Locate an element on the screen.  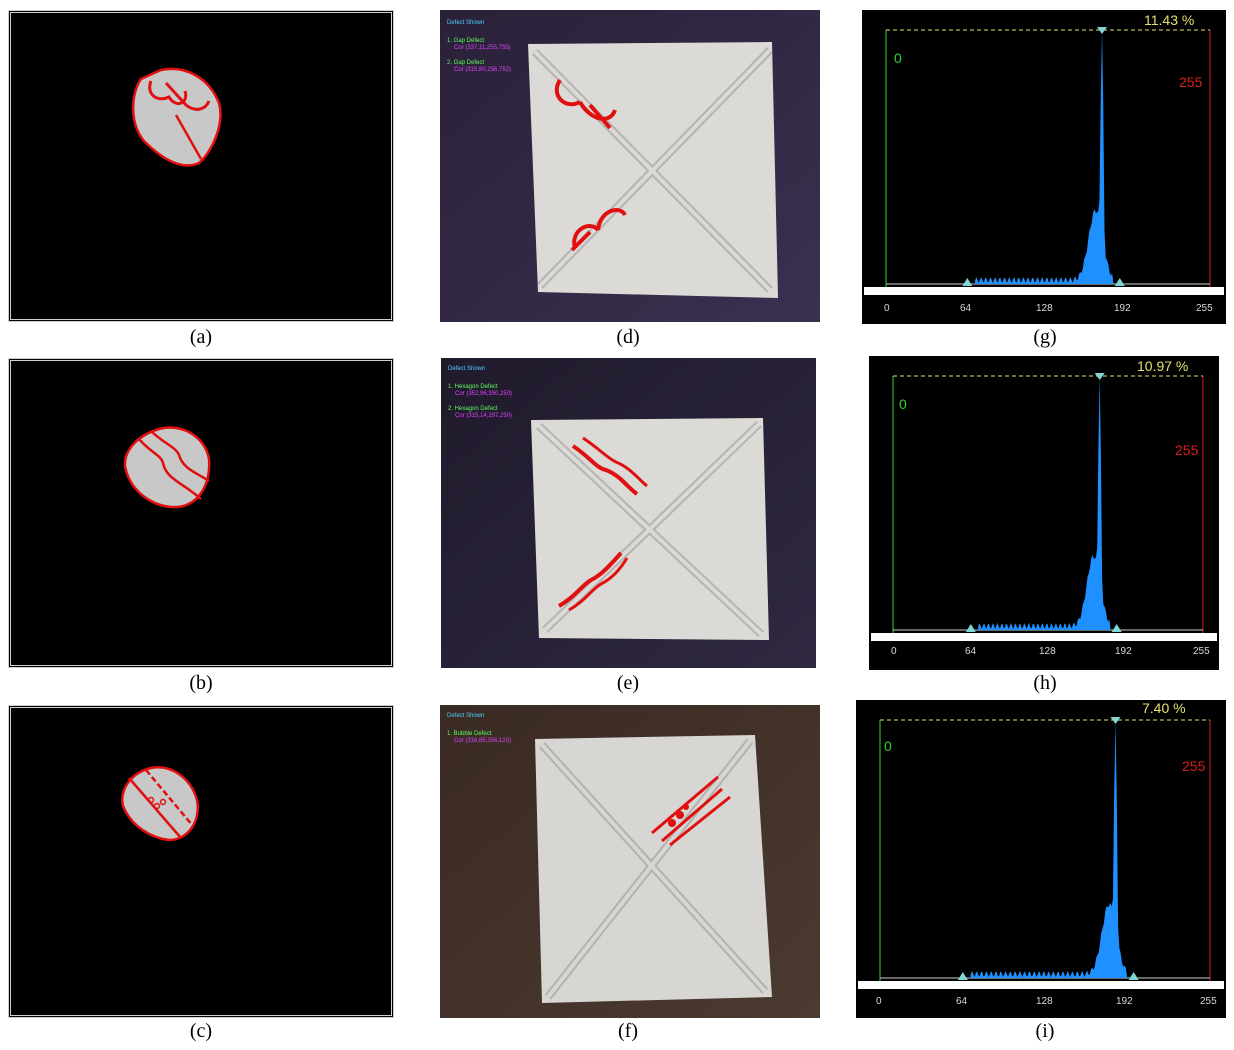
blob-panel-a is located at coordinates (201, 166).